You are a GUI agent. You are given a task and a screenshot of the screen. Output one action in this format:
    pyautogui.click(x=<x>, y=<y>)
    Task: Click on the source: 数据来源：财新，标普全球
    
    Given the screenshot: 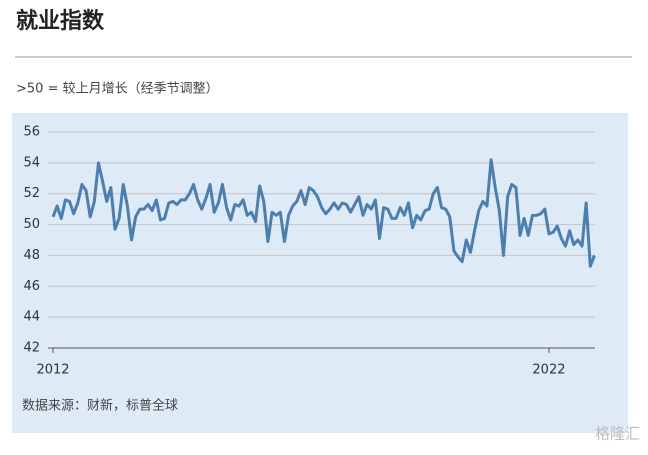 What is the action you would take?
    pyautogui.click(x=100, y=406)
    